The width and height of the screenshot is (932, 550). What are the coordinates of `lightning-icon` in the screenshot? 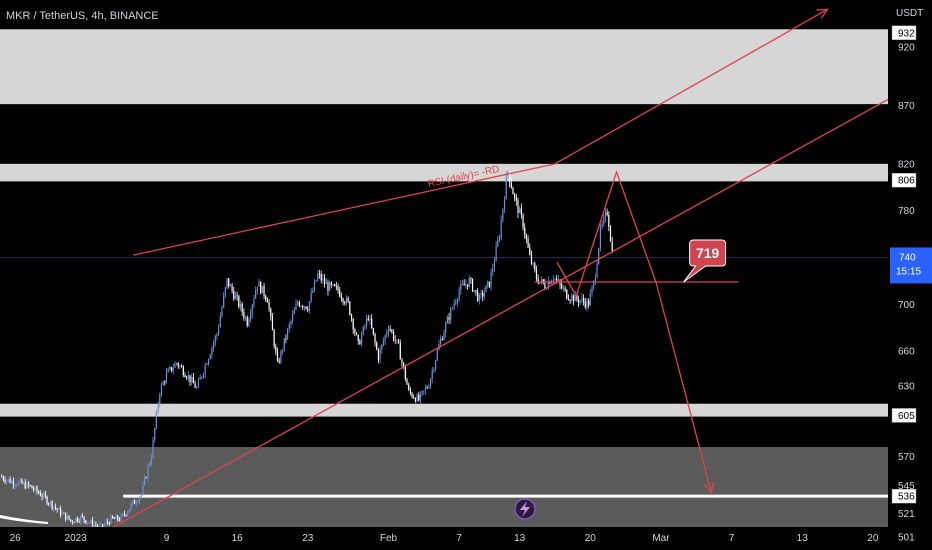 It's located at (525, 509).